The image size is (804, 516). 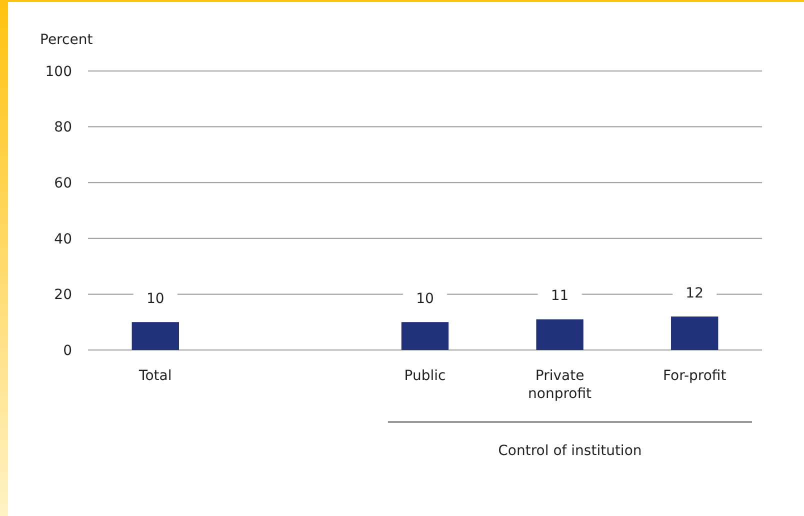 I want to click on data-label: 12, so click(x=695, y=293).